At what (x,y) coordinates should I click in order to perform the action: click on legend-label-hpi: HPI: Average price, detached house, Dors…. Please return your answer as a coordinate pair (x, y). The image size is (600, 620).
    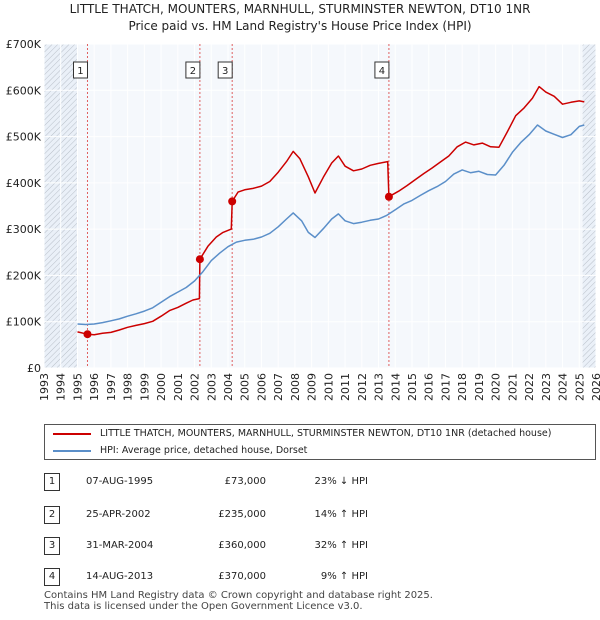
    Looking at the image, I should click on (204, 450).